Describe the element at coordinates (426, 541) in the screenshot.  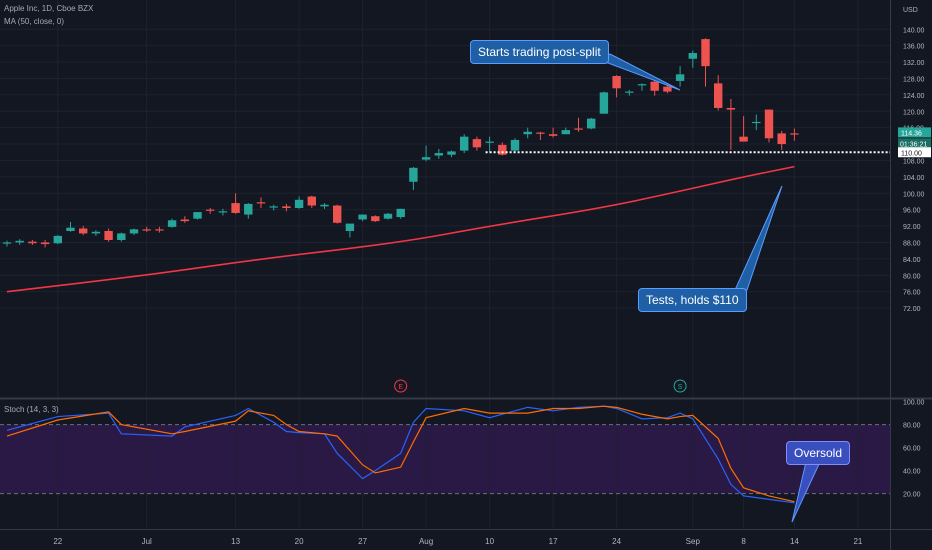
I see `time-axis-label: Aug` at that location.